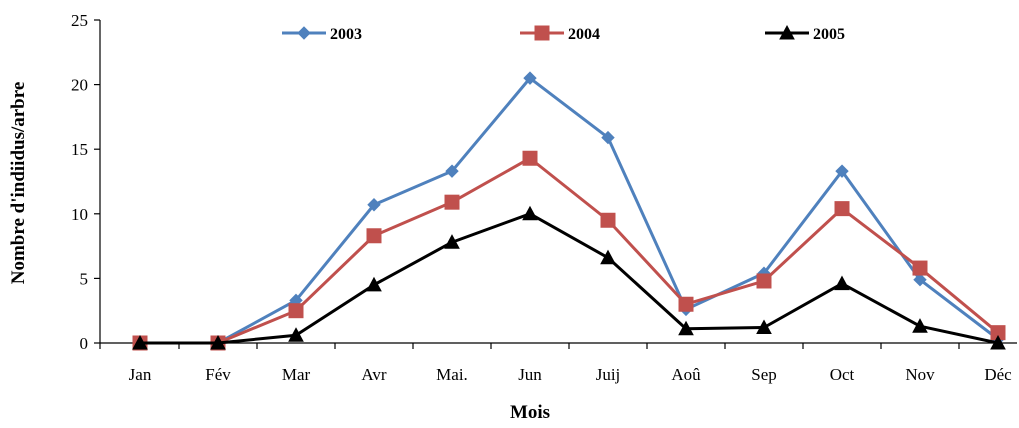  I want to click on legend-label: 2005, so click(829, 34).